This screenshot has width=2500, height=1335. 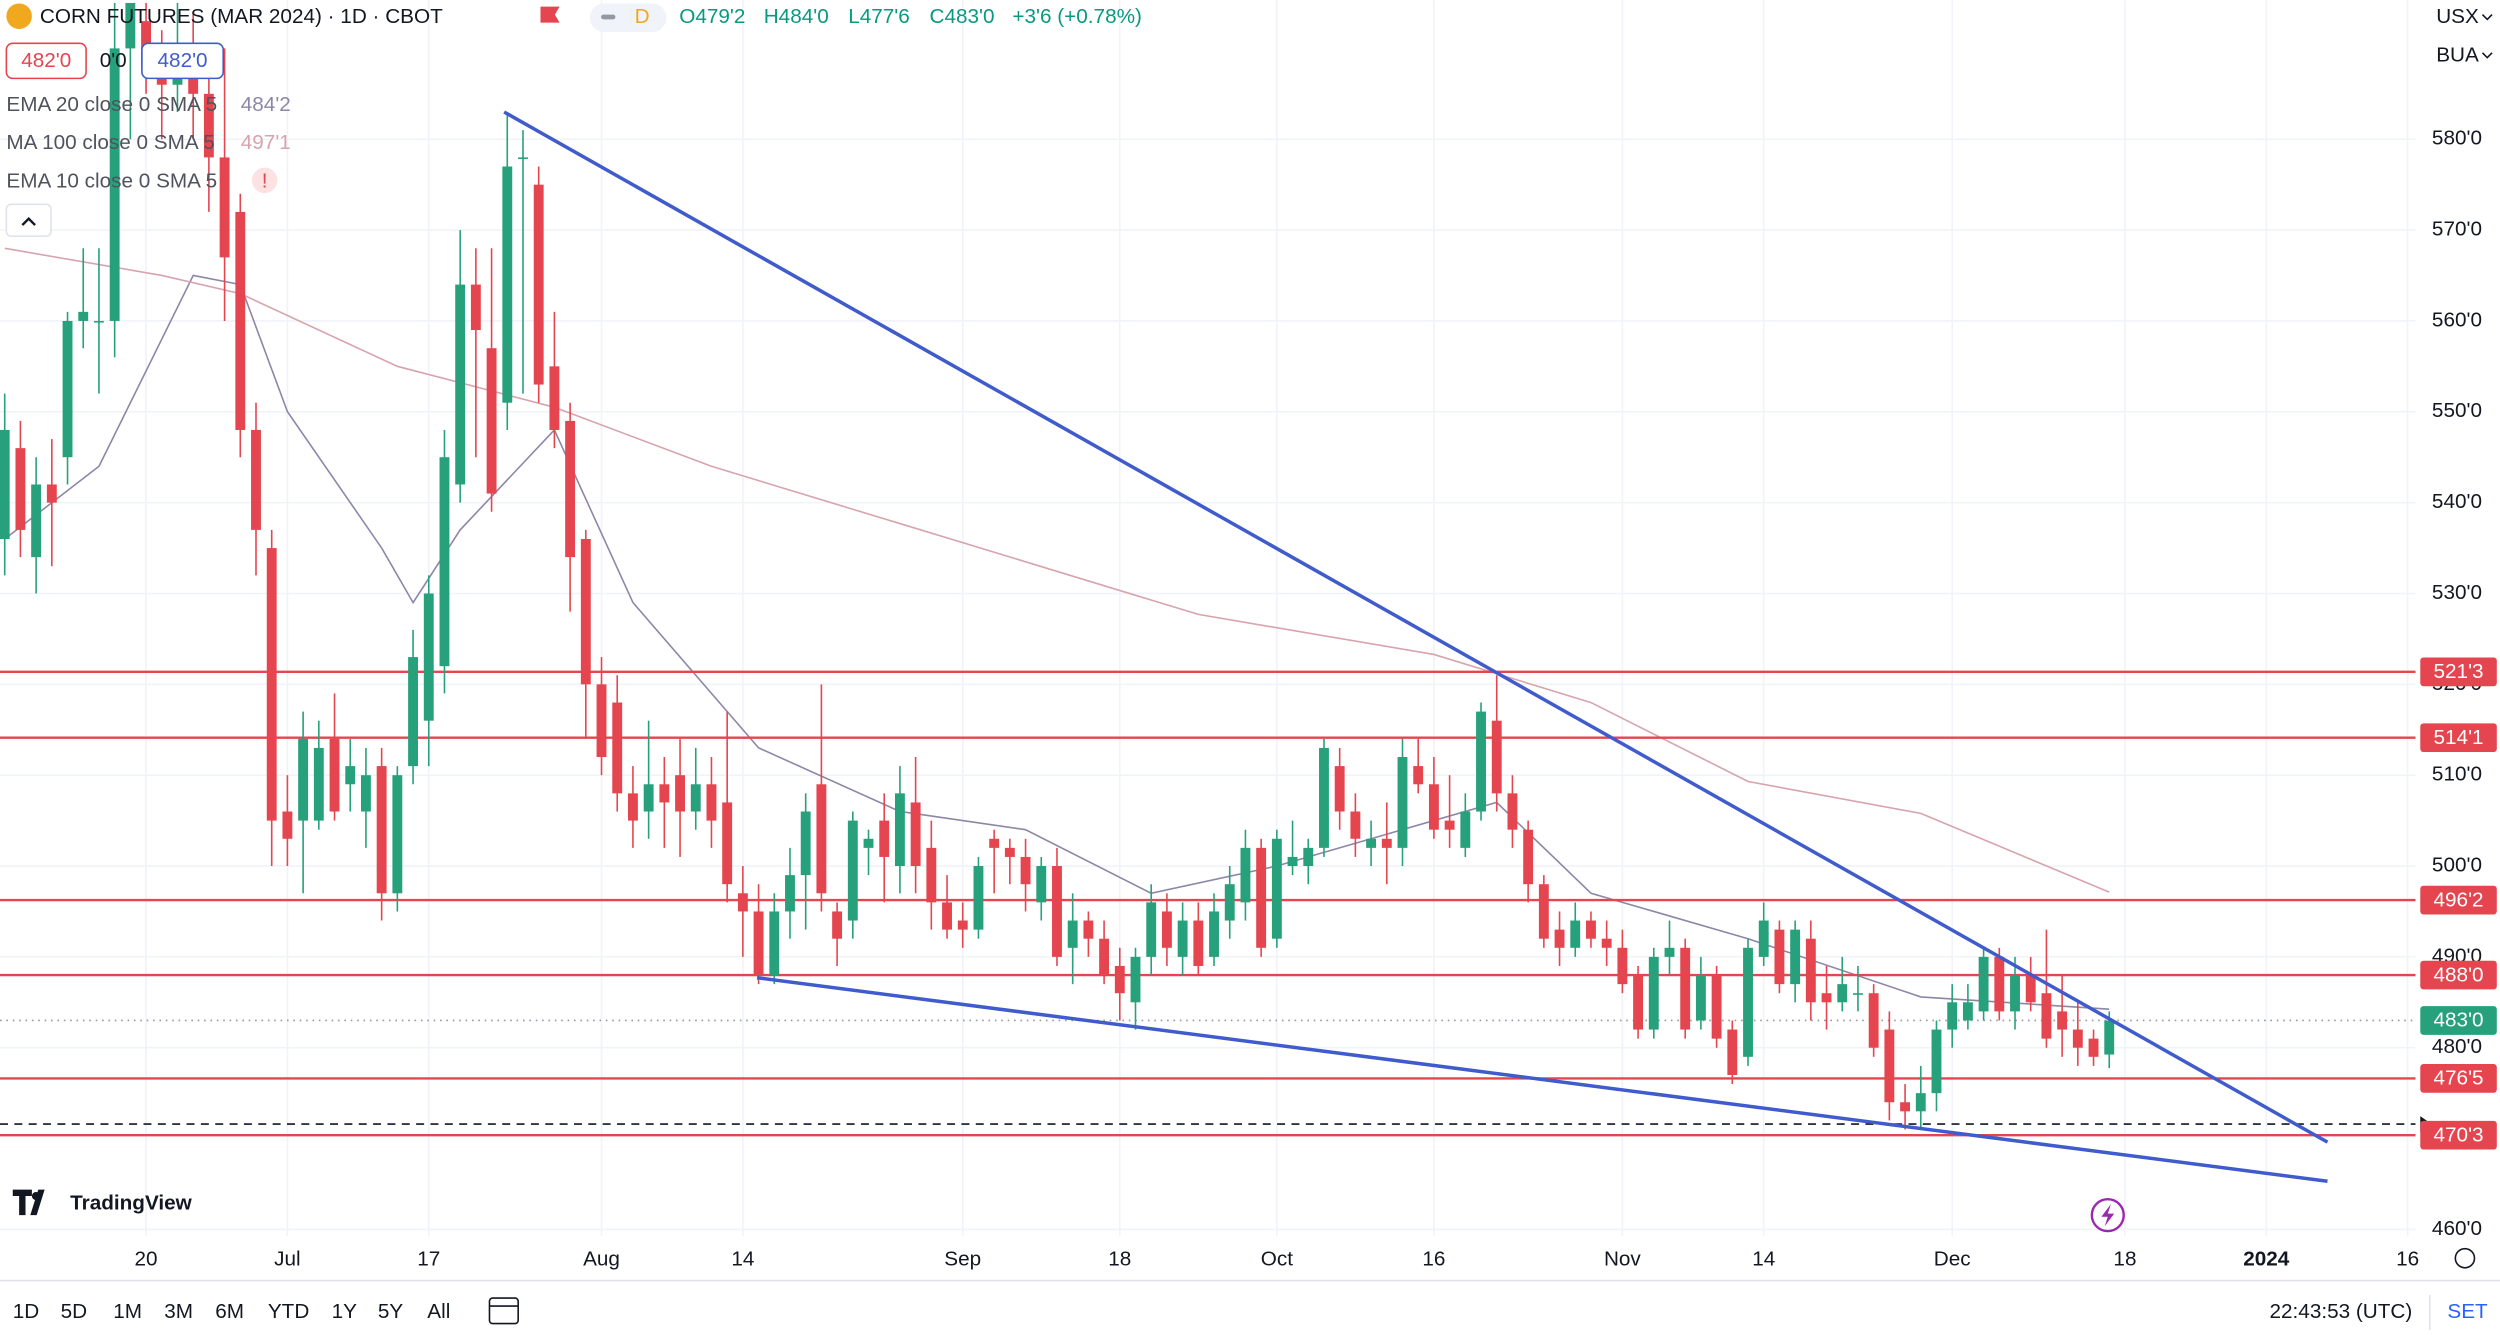 I want to click on clock: 22:43:53 (UTC), so click(x=2341, y=1311).